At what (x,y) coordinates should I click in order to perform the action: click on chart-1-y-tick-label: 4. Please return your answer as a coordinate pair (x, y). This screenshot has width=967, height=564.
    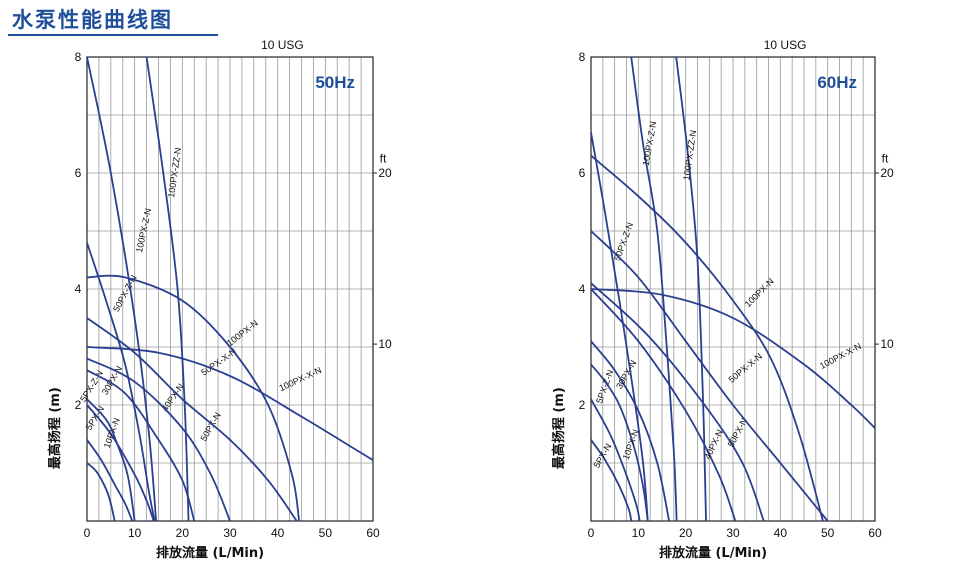
    Looking at the image, I should click on (78, 289).